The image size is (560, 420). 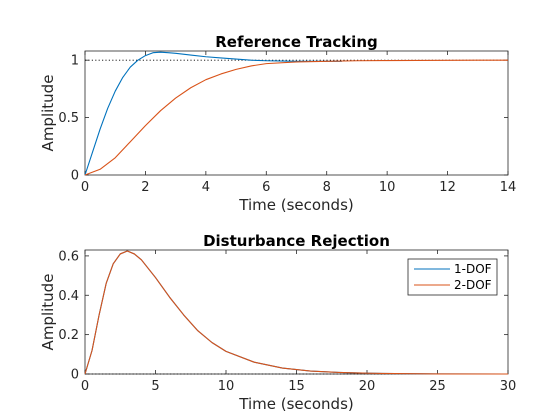 I want to click on x-tick-label: 20, so click(x=367, y=386).